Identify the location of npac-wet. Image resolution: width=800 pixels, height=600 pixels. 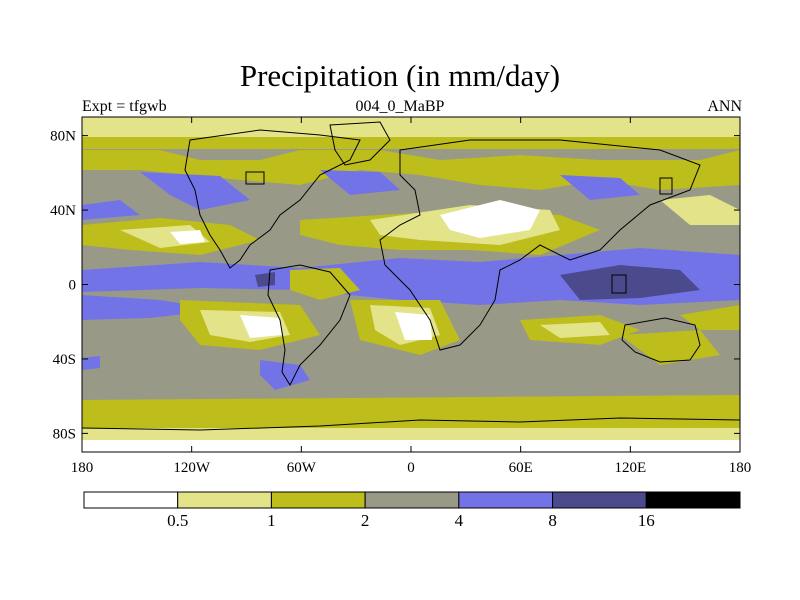
(111, 210).